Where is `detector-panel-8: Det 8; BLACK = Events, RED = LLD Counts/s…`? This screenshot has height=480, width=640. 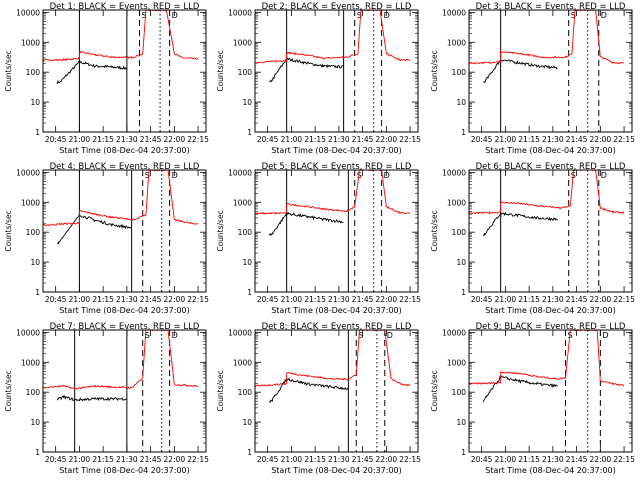 detector-panel-8: Det 8; BLACK = Events, RED = LLD Counts/s… is located at coordinates (318, 398).